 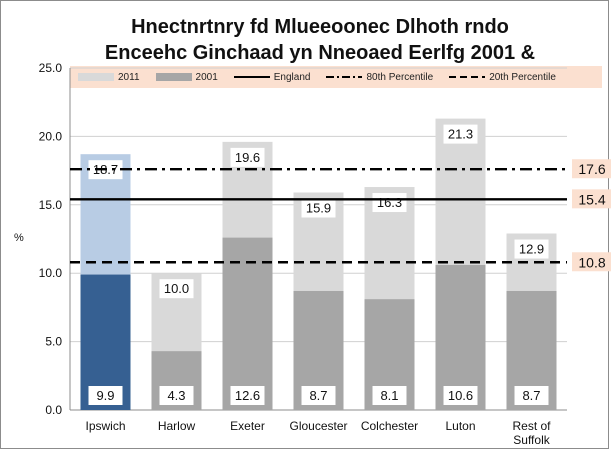 I want to click on y-tick-label: 0.0, so click(x=53, y=410).